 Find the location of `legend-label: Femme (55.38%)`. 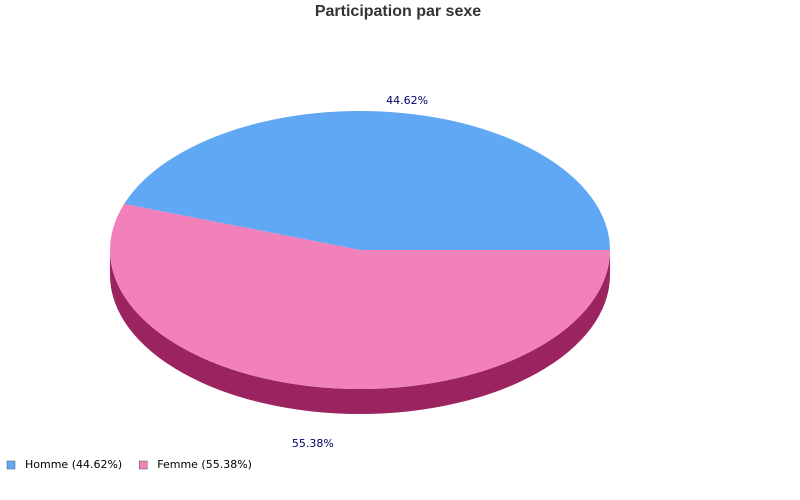

legend-label: Femme (55.38%) is located at coordinates (204, 464).